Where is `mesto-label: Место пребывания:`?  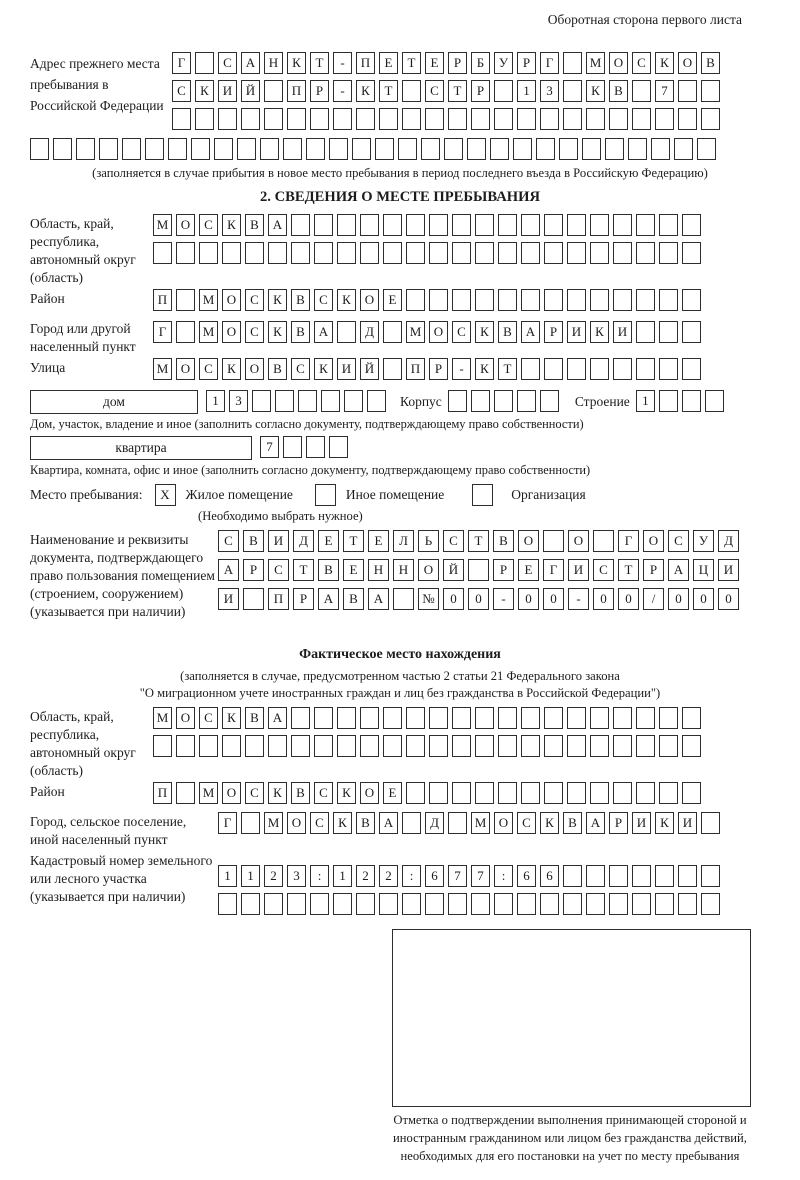 mesto-label: Место пребывания: is located at coordinates (86, 494).